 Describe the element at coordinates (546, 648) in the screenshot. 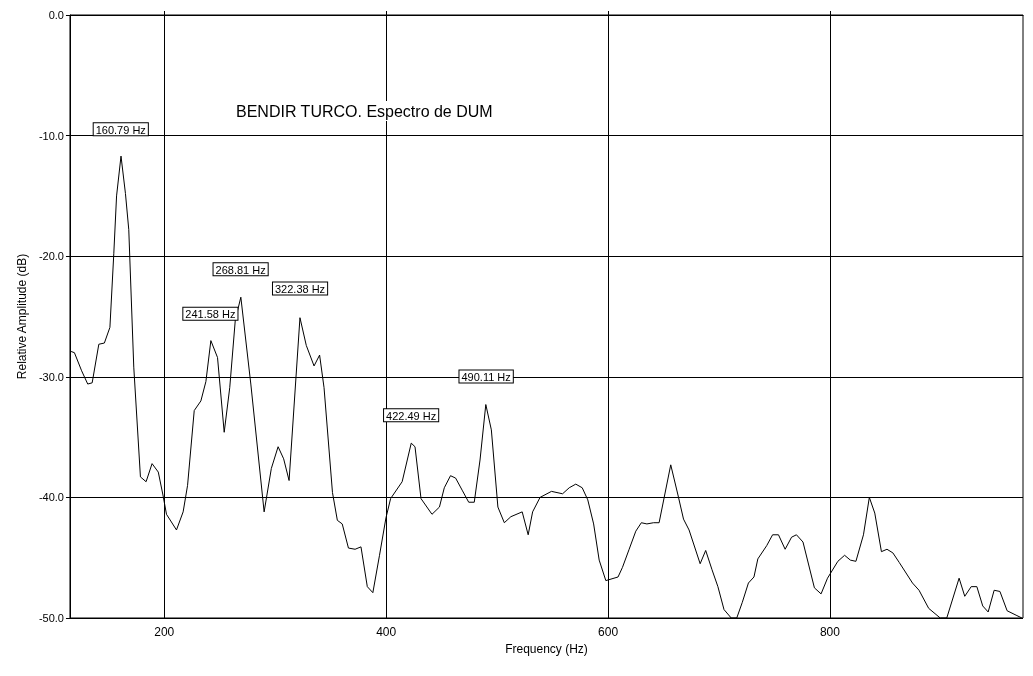

I see `x-axis-title: Frequency (Hz)` at that location.